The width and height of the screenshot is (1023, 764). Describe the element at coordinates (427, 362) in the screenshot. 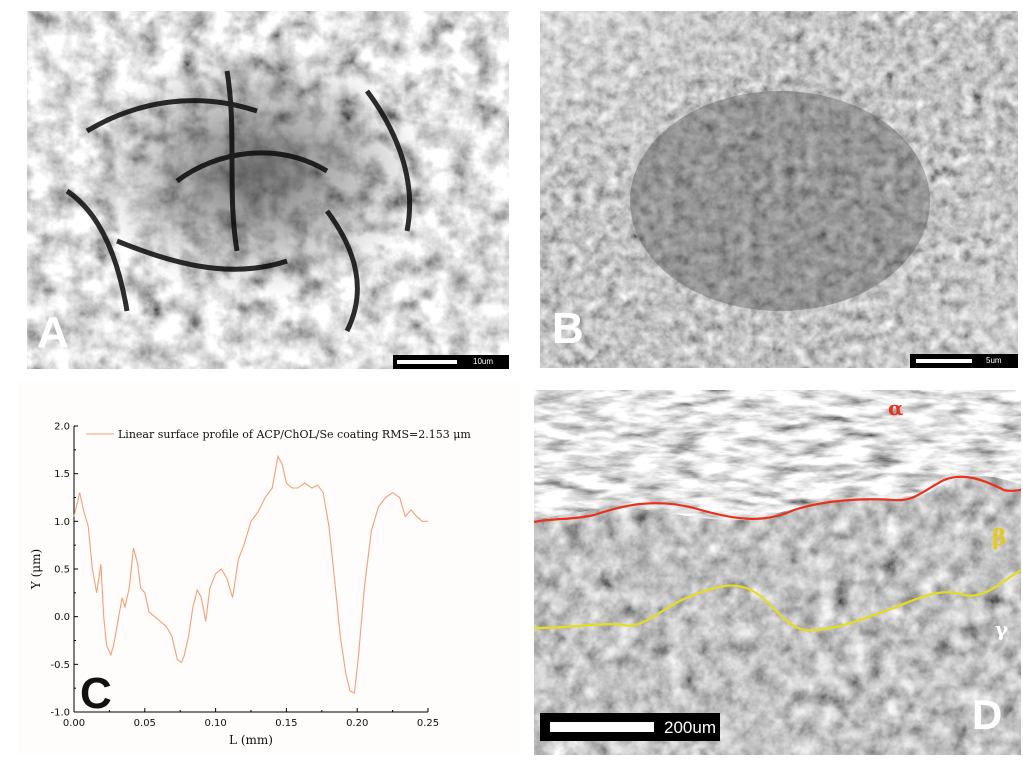

I see `scale-bar-line-a` at that location.